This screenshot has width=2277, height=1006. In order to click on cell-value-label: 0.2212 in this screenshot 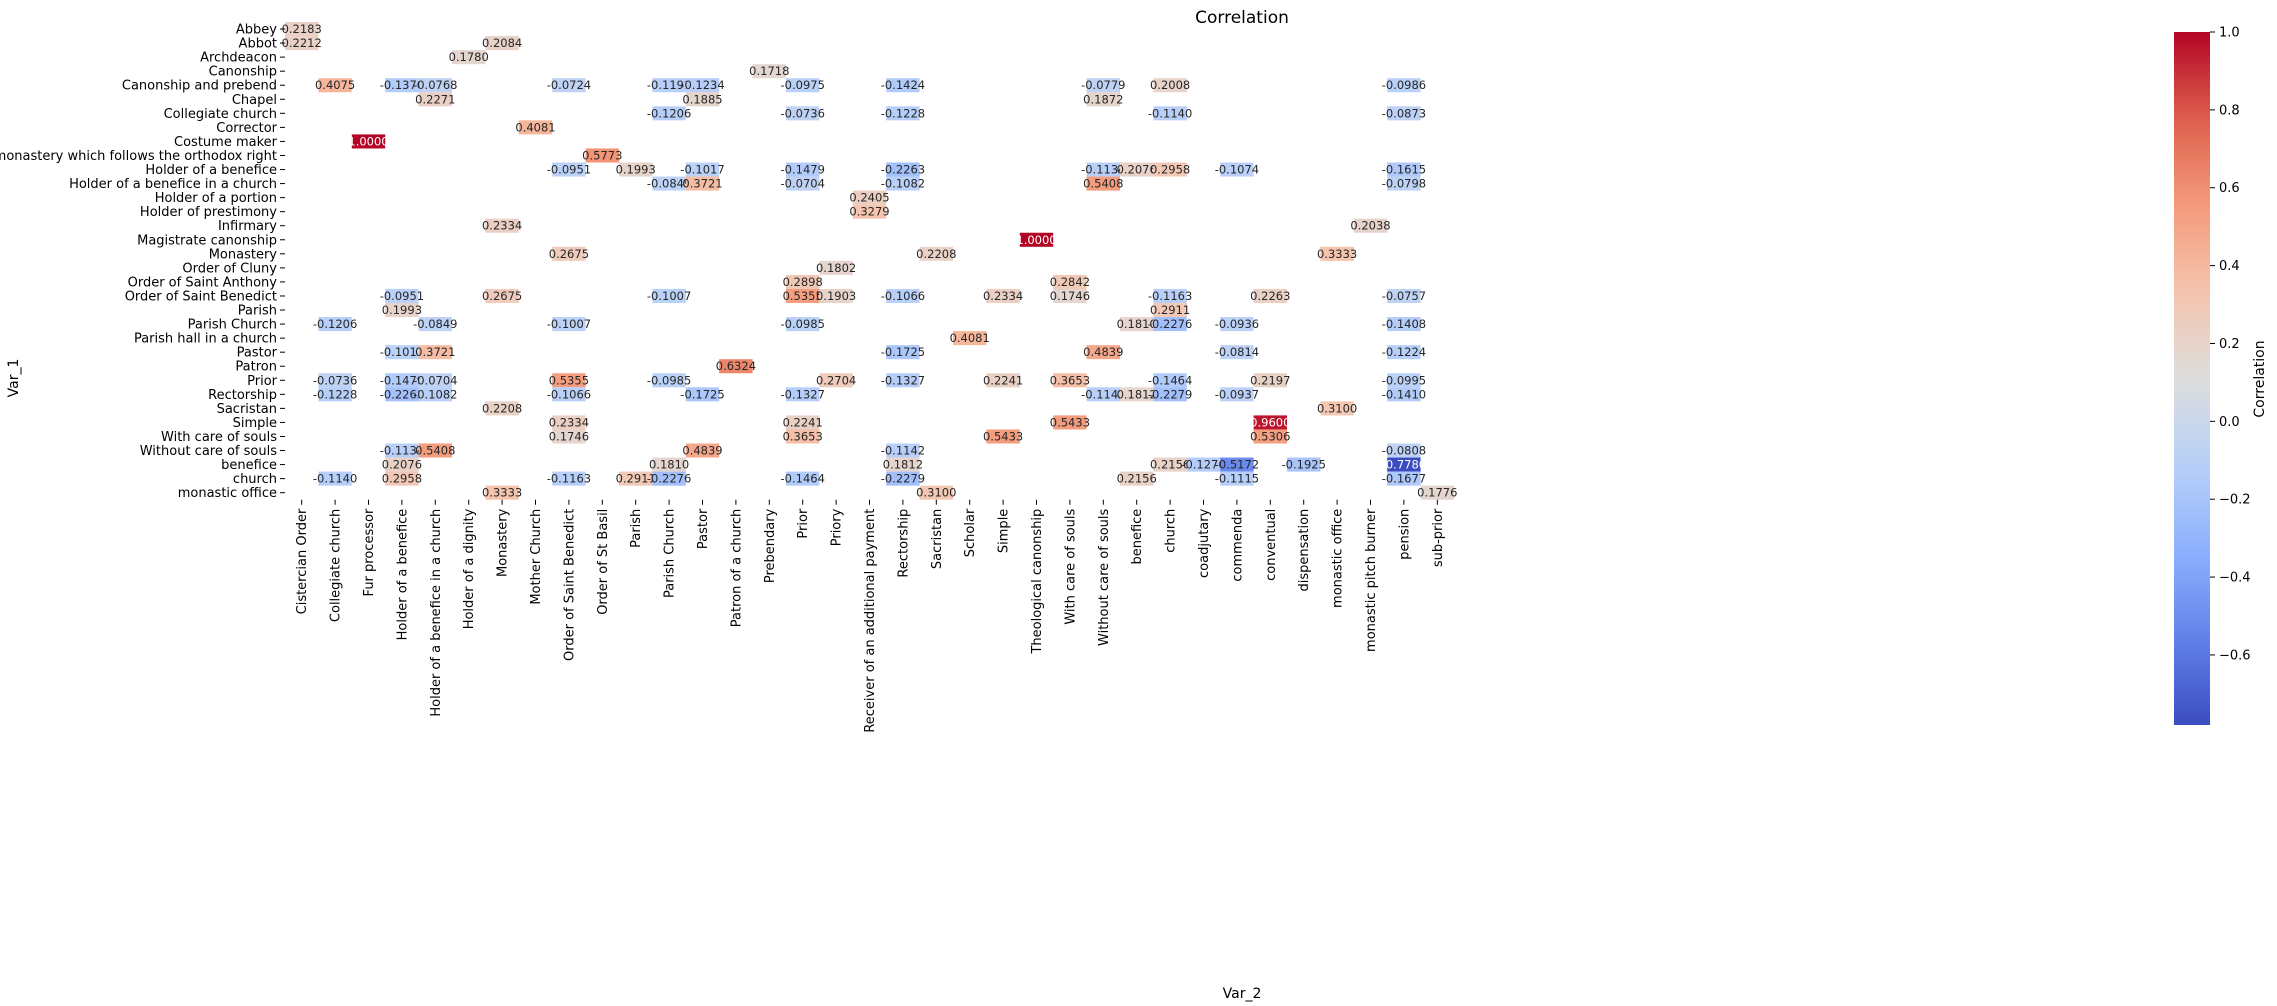, I will do `click(302, 43)`.